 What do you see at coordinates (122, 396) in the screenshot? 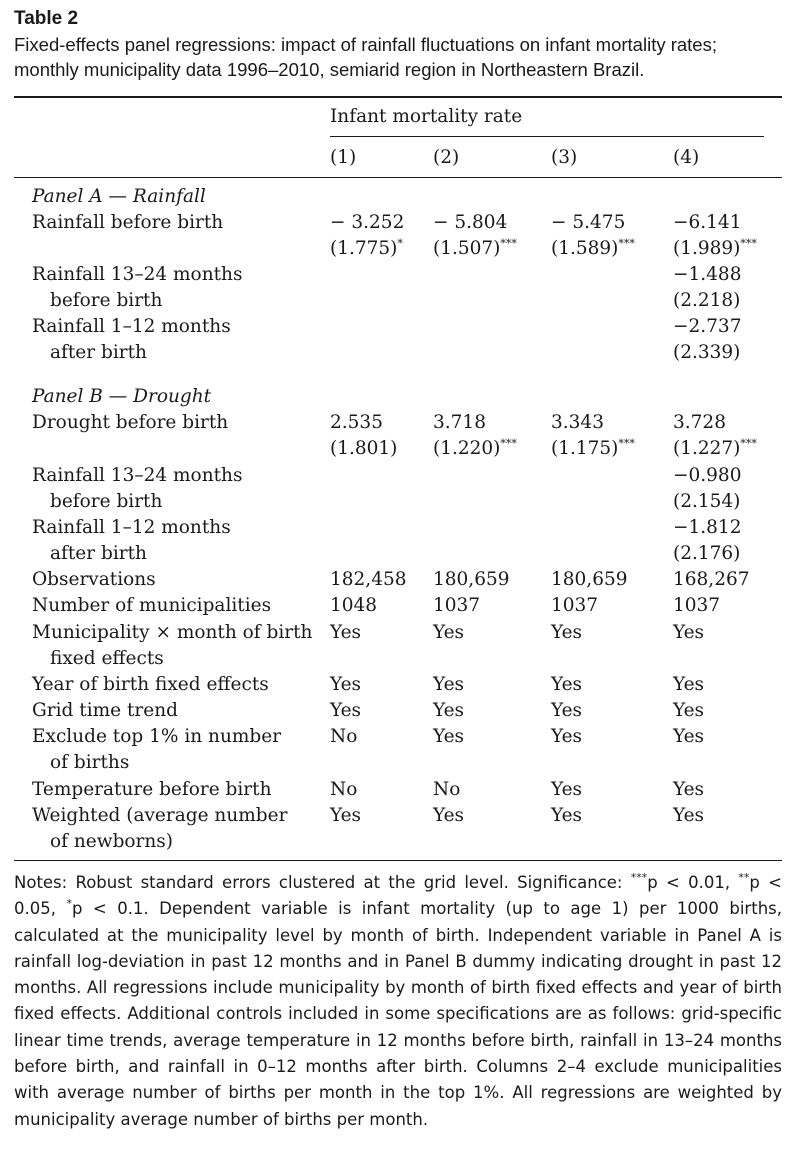
I see `panel-b-title: Panel B — Drought` at bounding box center [122, 396].